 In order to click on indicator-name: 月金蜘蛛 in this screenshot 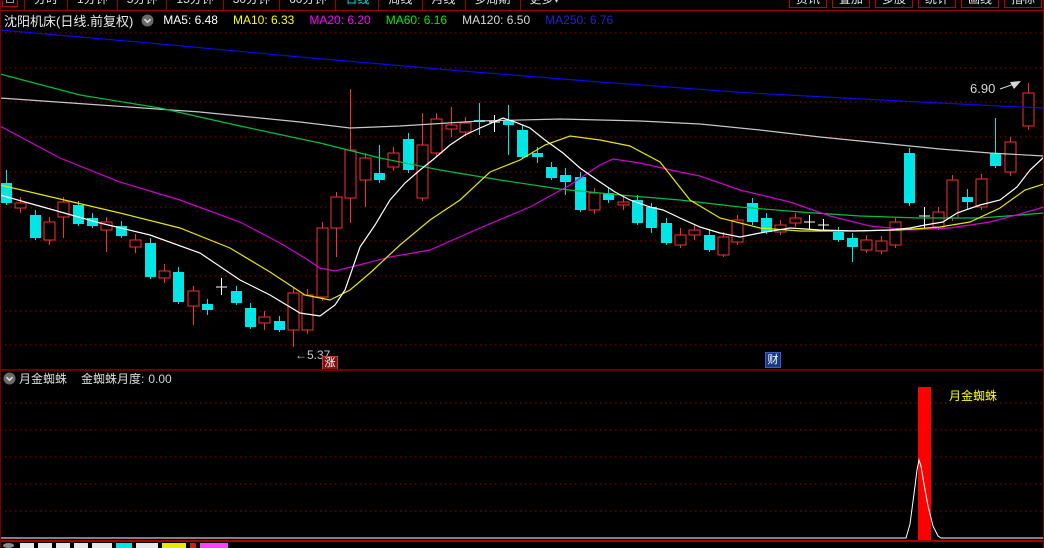, I will do `click(43, 379)`.